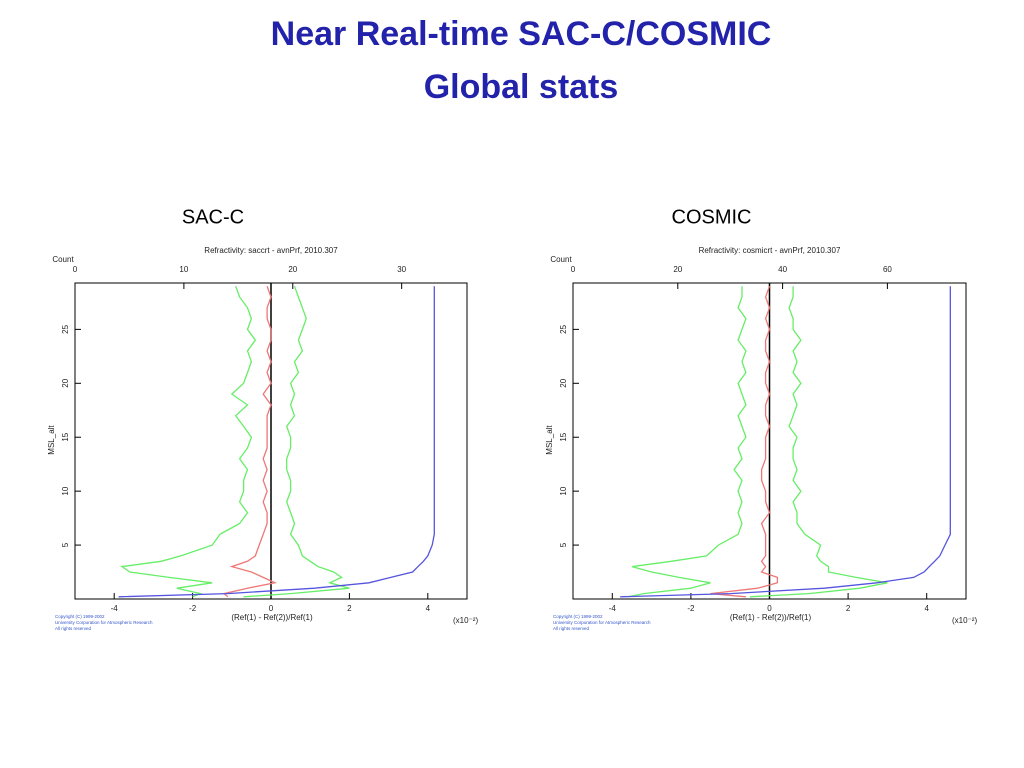 This screenshot has width=1024, height=768. I want to click on section-heading: SAC-C, so click(213, 217).